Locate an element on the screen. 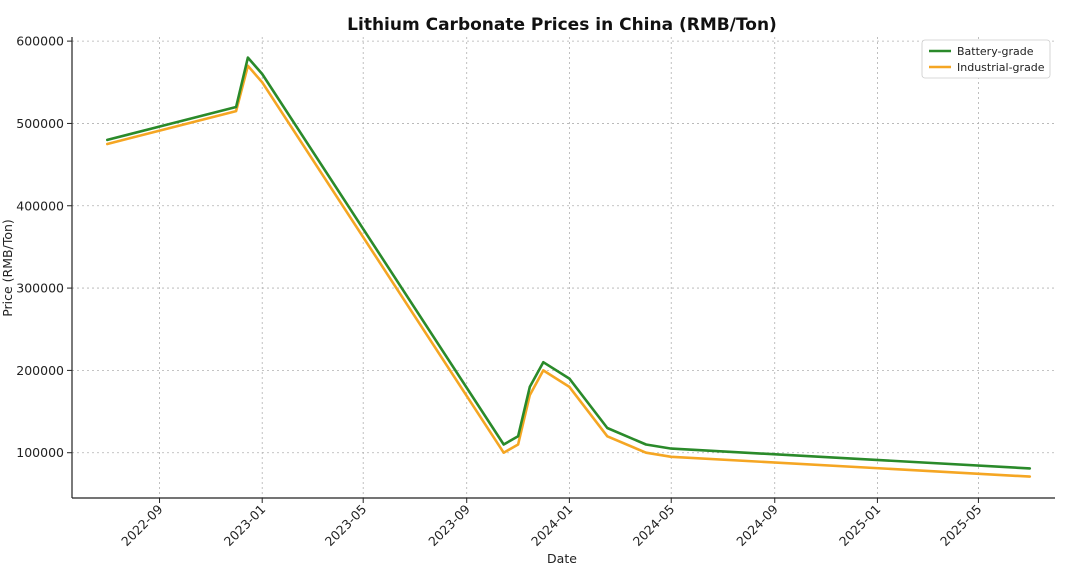 This screenshot has height=570, width=1080. y-tick-label: 500000 is located at coordinates (40, 123).